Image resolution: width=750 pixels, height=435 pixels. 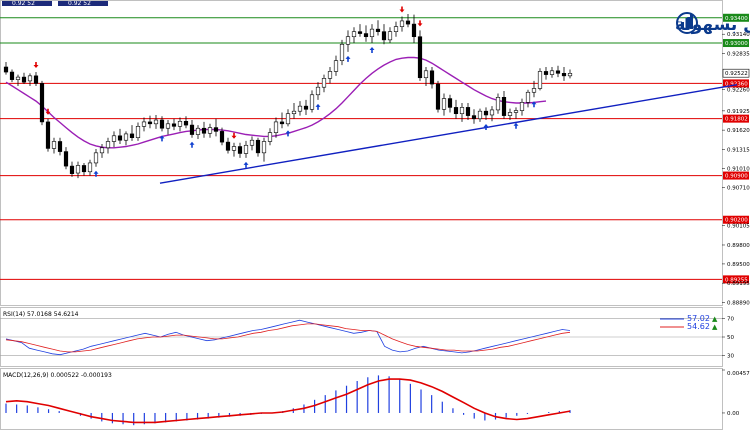 What do you see at coordinates (730, 357) in the screenshot?
I see `rsi-level-label: 30` at bounding box center [730, 357].